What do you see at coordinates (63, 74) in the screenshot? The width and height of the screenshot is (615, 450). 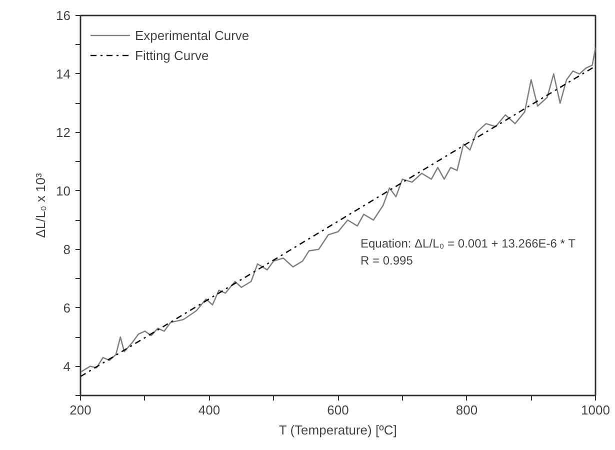 I see `y-tick-label: 14` at bounding box center [63, 74].